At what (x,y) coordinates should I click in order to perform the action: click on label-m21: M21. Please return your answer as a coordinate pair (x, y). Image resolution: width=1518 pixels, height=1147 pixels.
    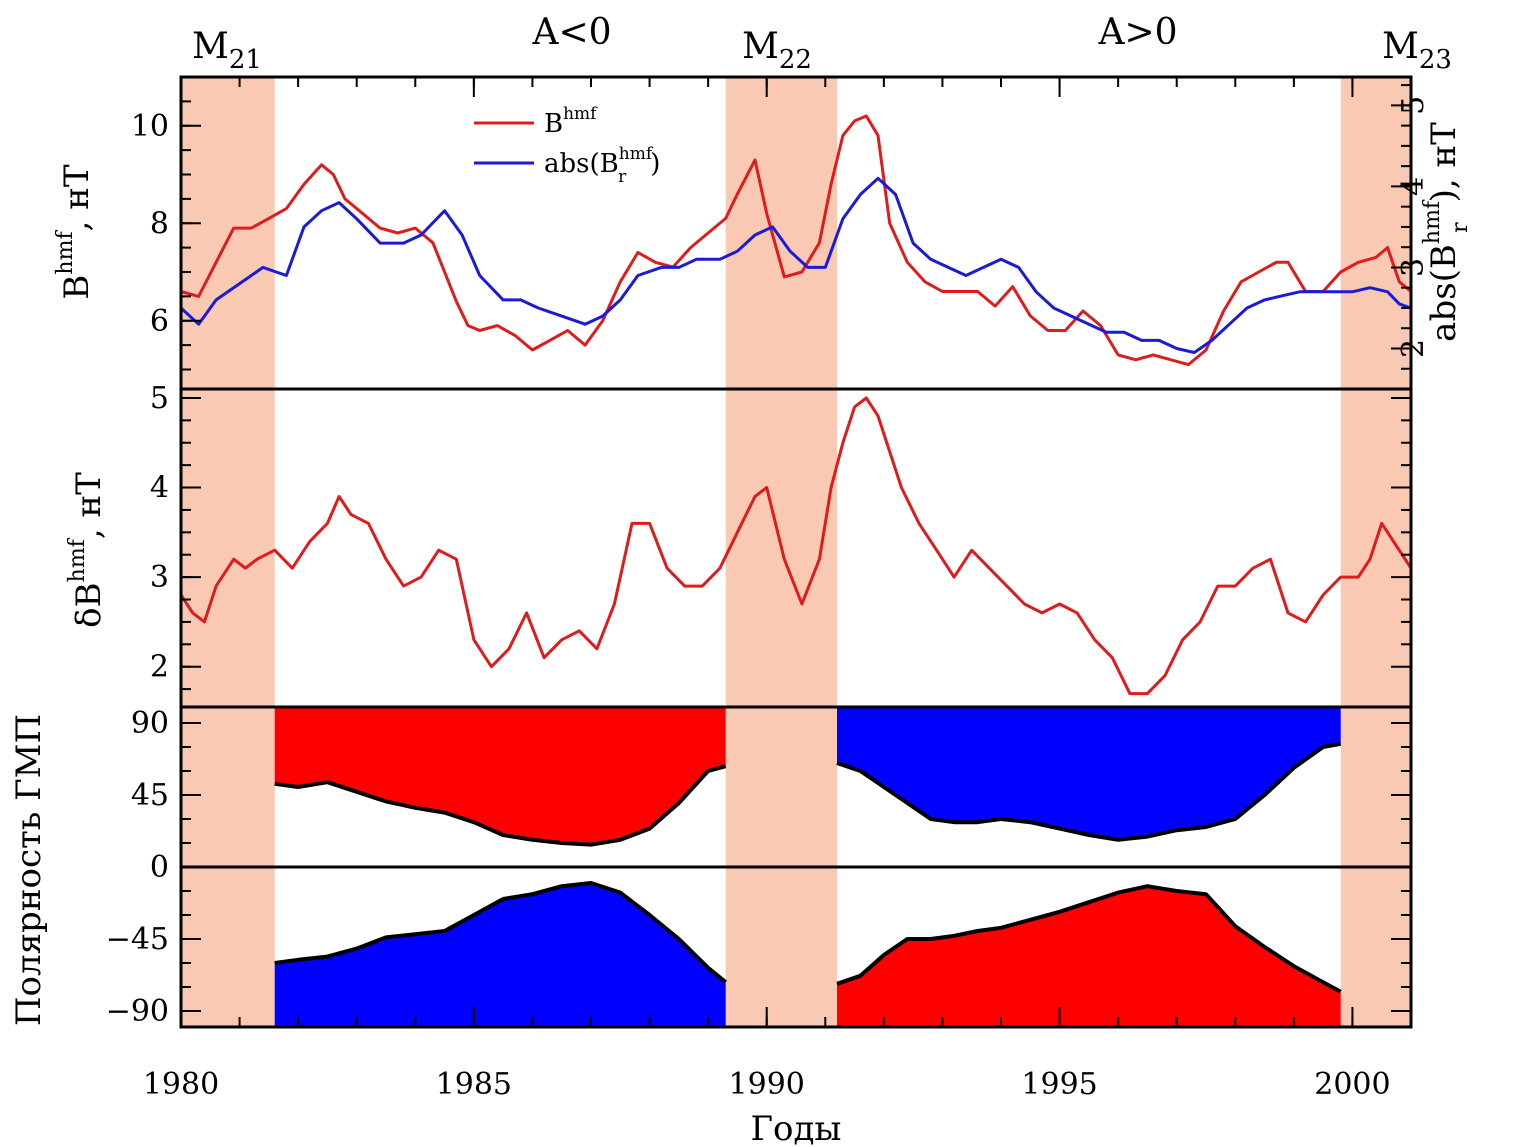
    Looking at the image, I should click on (227, 50).